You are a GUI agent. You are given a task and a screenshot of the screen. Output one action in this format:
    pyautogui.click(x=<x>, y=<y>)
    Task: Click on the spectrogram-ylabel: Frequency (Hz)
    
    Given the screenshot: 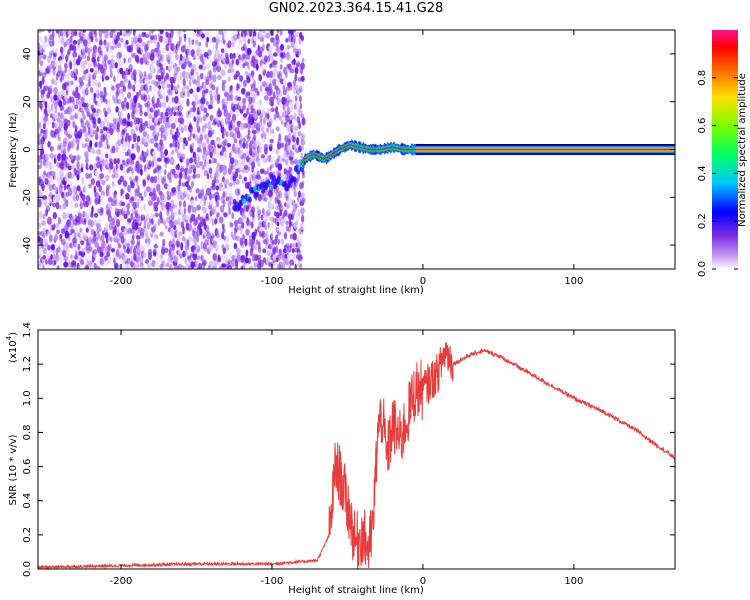 What is the action you would take?
    pyautogui.click(x=13, y=150)
    